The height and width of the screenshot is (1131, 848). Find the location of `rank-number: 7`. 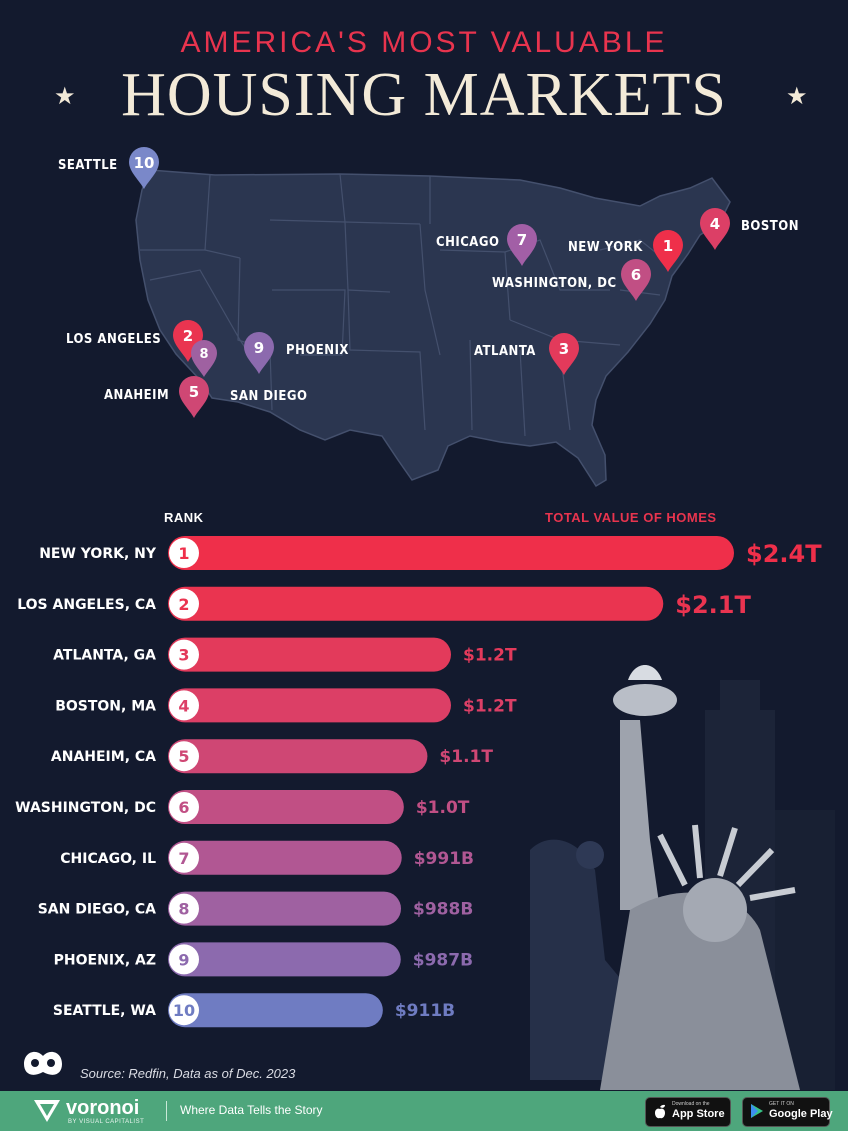

rank-number: 7 is located at coordinates (183, 858).